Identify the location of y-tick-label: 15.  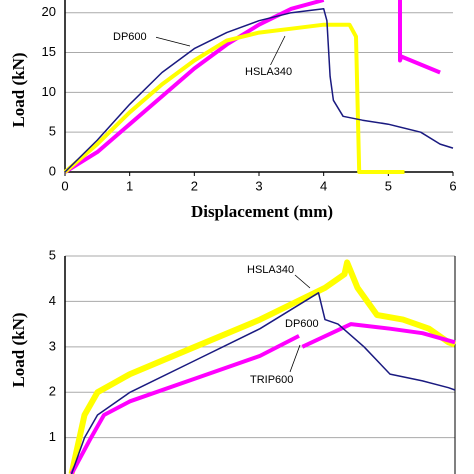
(49, 51).